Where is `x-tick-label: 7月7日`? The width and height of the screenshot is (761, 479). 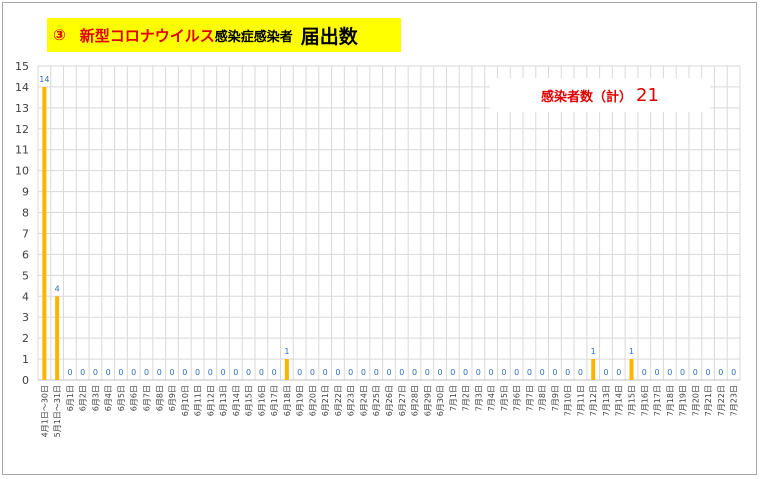 x-tick-label: 7月7日 is located at coordinates (529, 398).